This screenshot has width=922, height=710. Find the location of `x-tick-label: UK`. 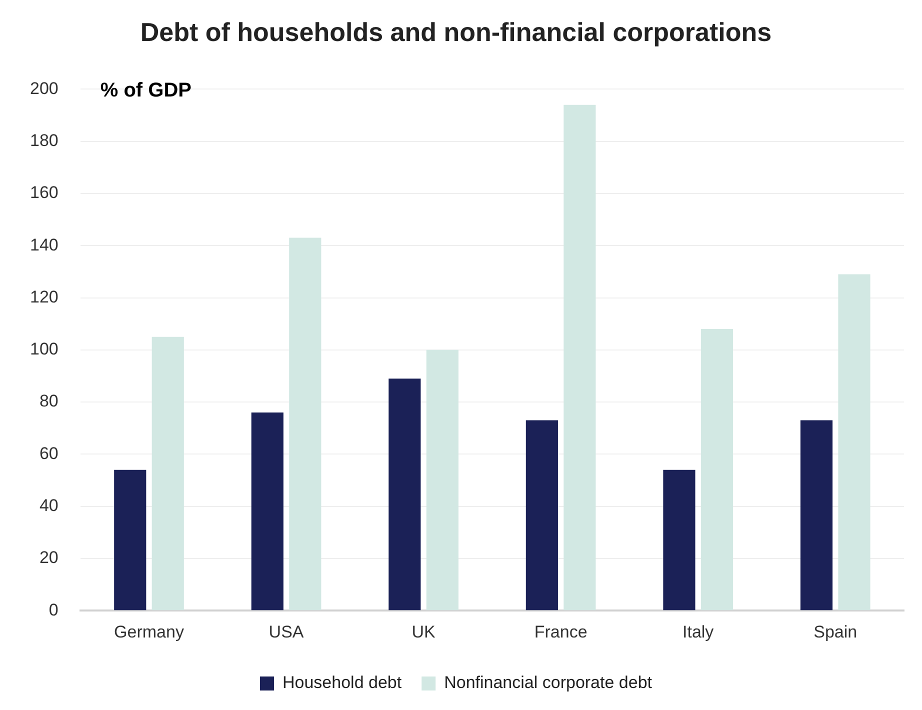

x-tick-label: UK is located at coordinates (424, 632).